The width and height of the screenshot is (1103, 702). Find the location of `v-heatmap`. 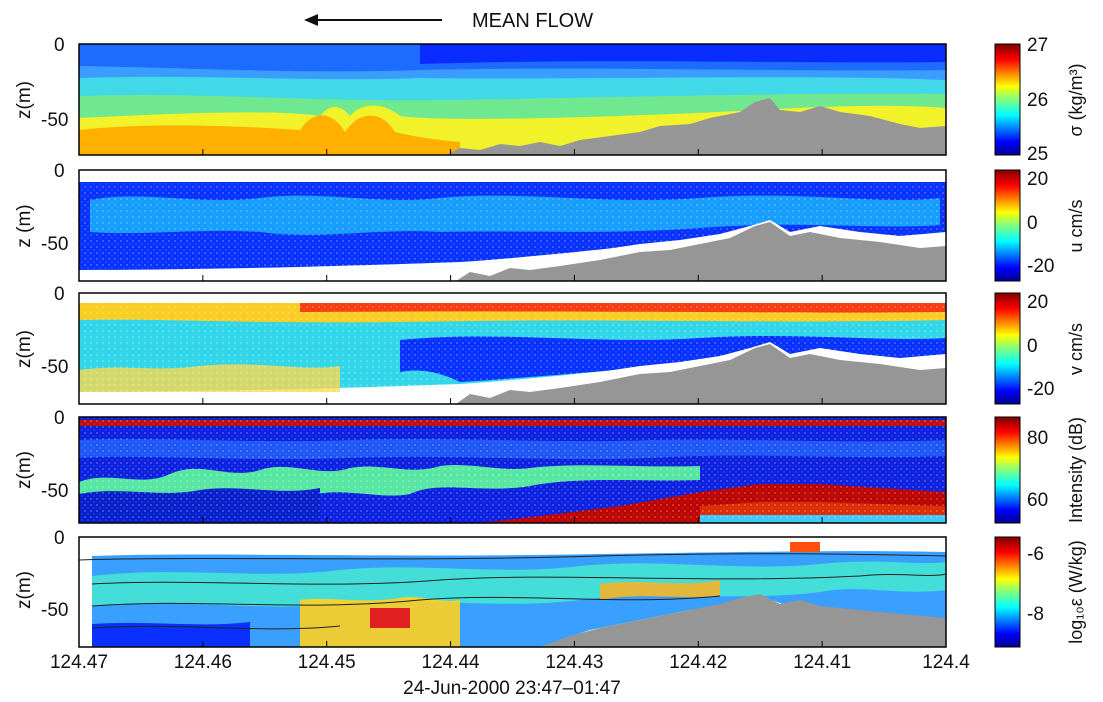

v-heatmap is located at coordinates (512, 348).